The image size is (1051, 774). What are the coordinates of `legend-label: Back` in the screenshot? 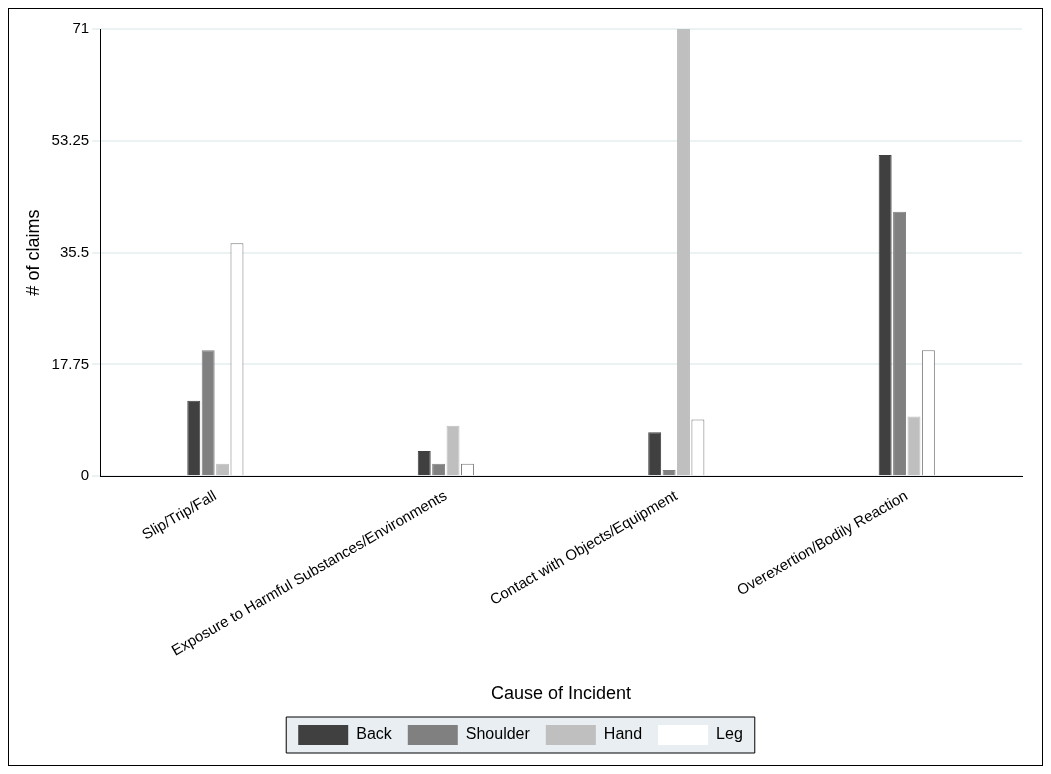 It's located at (374, 734).